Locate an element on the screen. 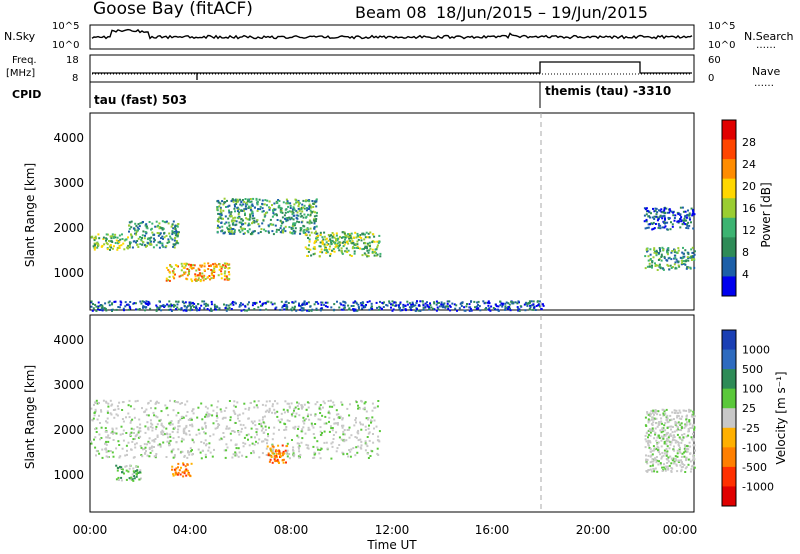 This screenshot has width=800, height=554. velocity-colorbar-tick: -1000 is located at coordinates (758, 486).